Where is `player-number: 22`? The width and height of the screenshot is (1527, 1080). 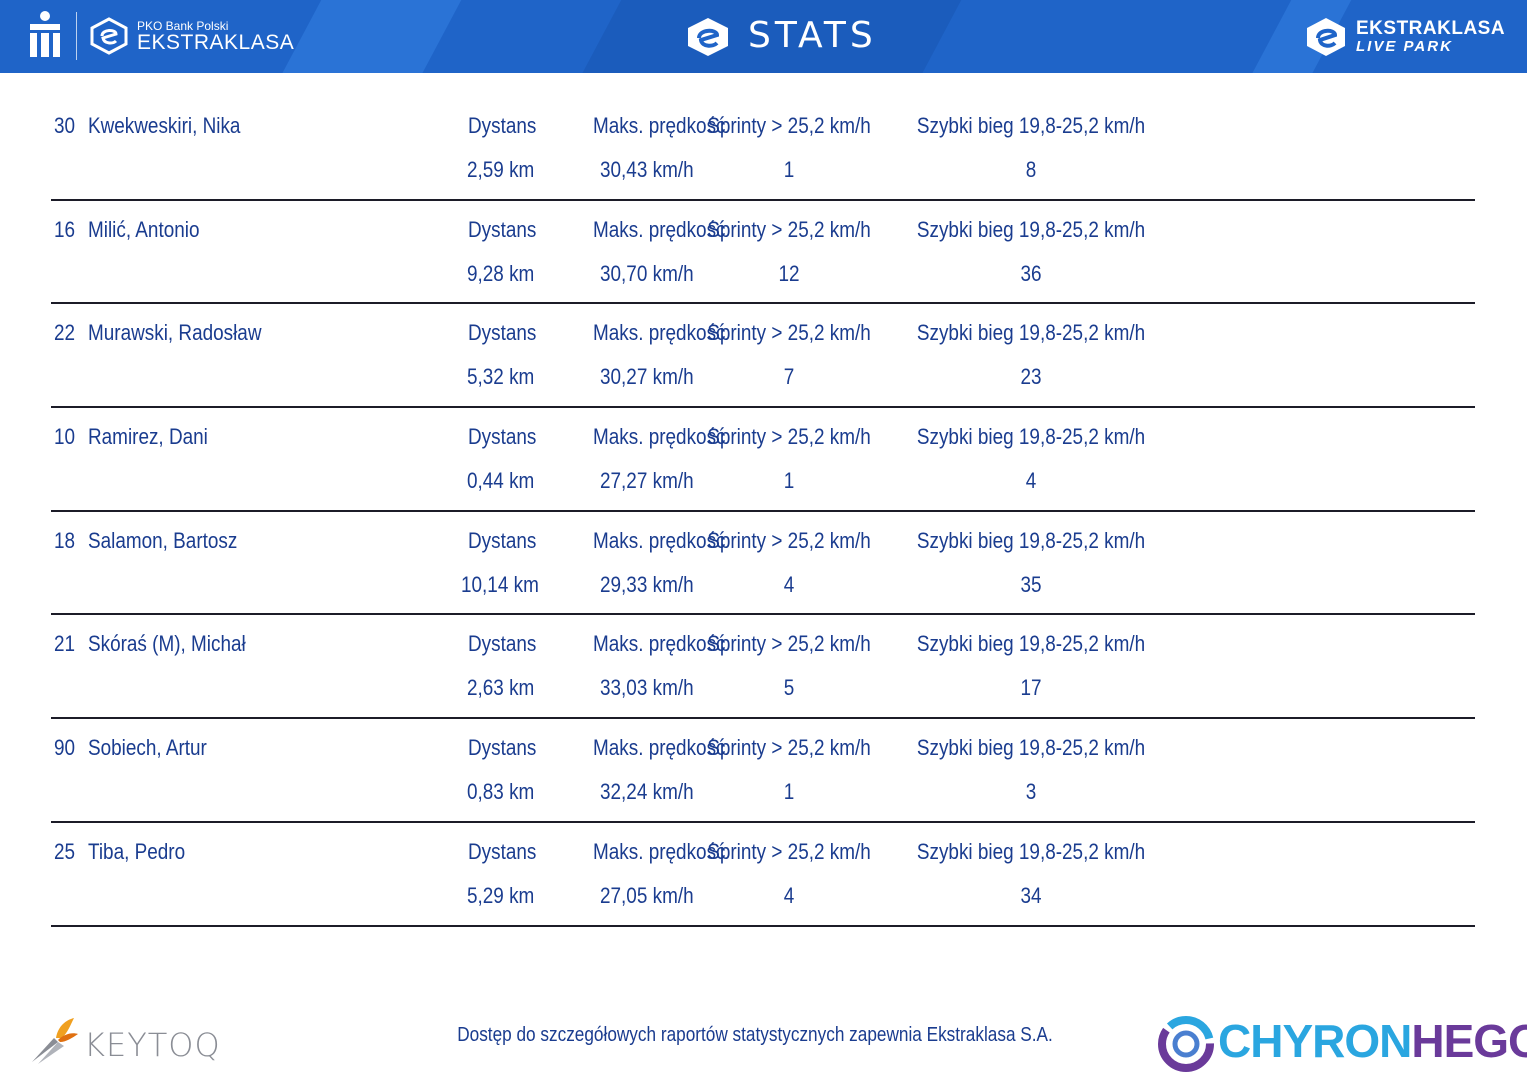 player-number: 22 is located at coordinates (65, 333).